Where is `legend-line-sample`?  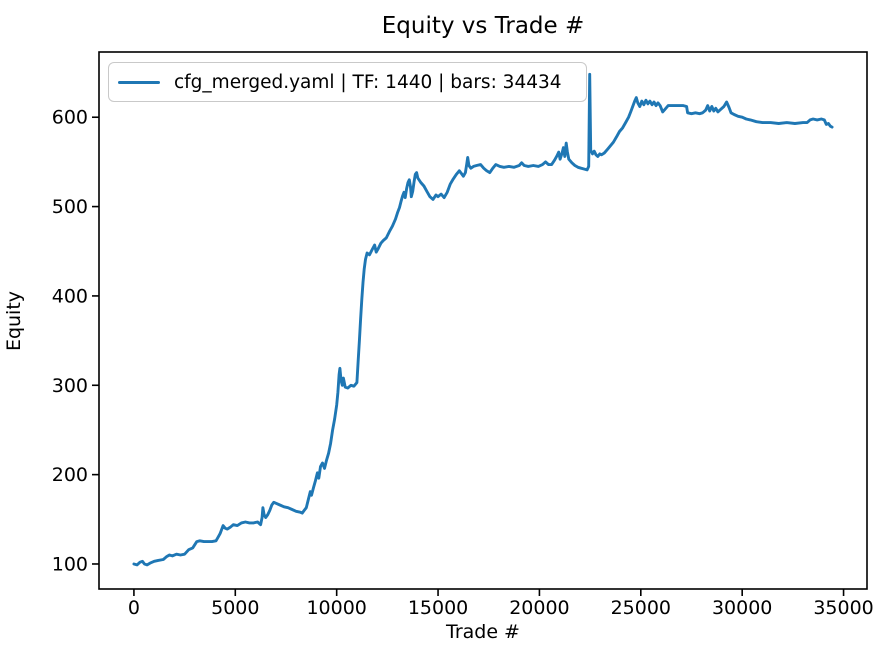 legend-line-sample is located at coordinates (139, 82).